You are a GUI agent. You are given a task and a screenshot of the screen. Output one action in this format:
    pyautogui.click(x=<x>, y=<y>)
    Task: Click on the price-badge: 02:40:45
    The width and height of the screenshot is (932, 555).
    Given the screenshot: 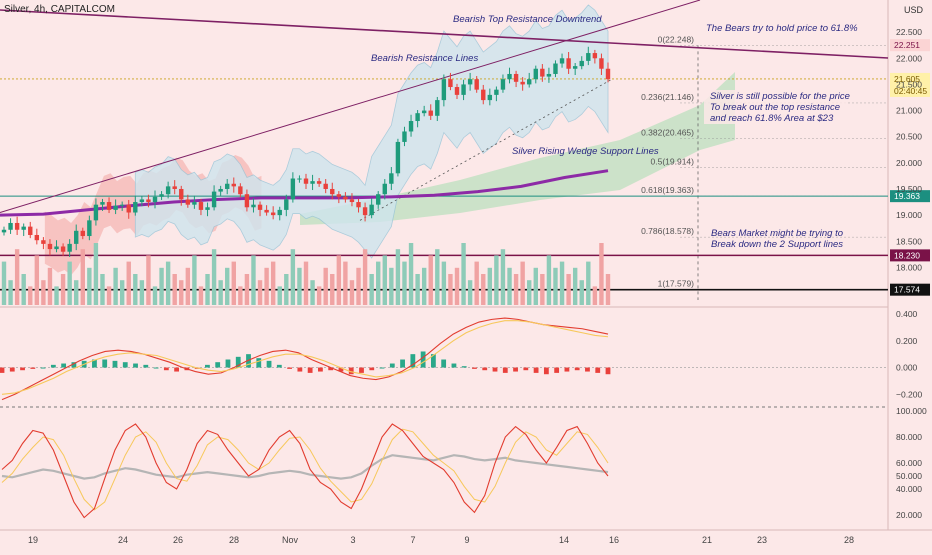 What is the action you would take?
    pyautogui.click(x=910, y=91)
    